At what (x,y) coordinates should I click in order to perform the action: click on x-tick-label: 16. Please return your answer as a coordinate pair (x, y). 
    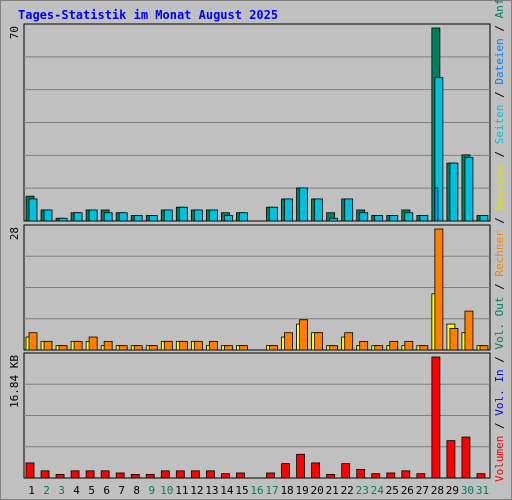
    Looking at the image, I should click on (256, 490).